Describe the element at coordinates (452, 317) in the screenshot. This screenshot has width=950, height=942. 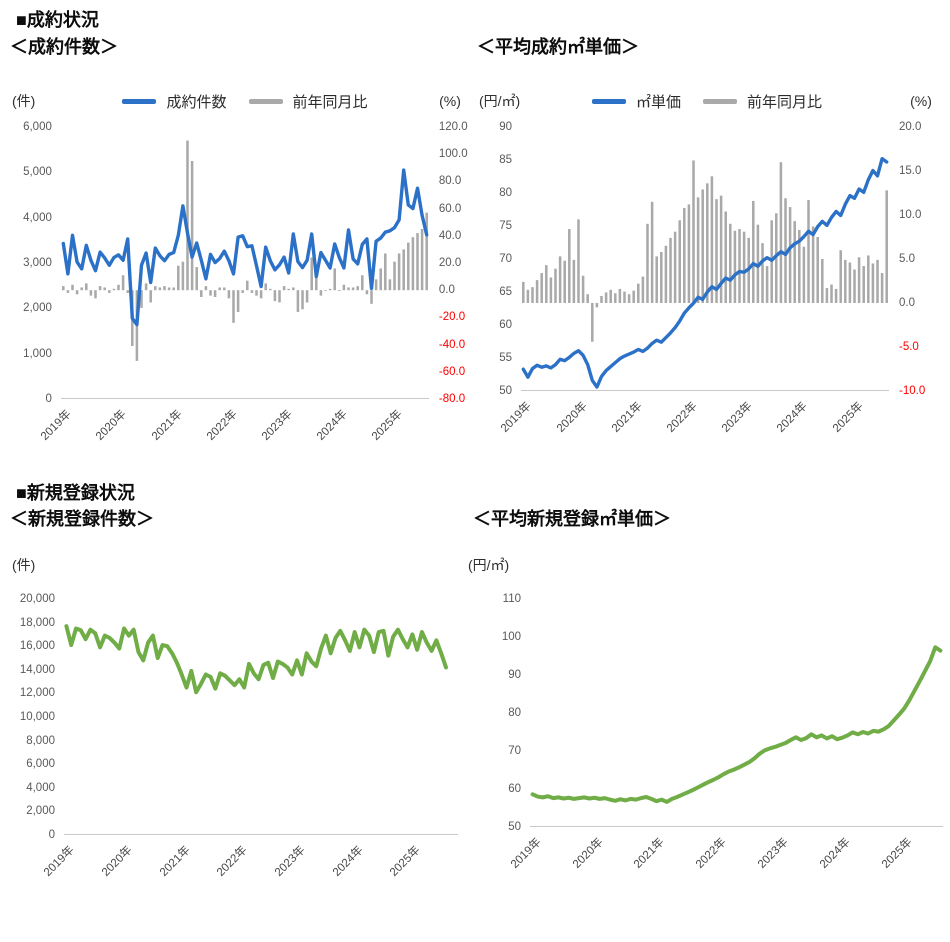
I see `y-tick-label: -20.0` at that location.